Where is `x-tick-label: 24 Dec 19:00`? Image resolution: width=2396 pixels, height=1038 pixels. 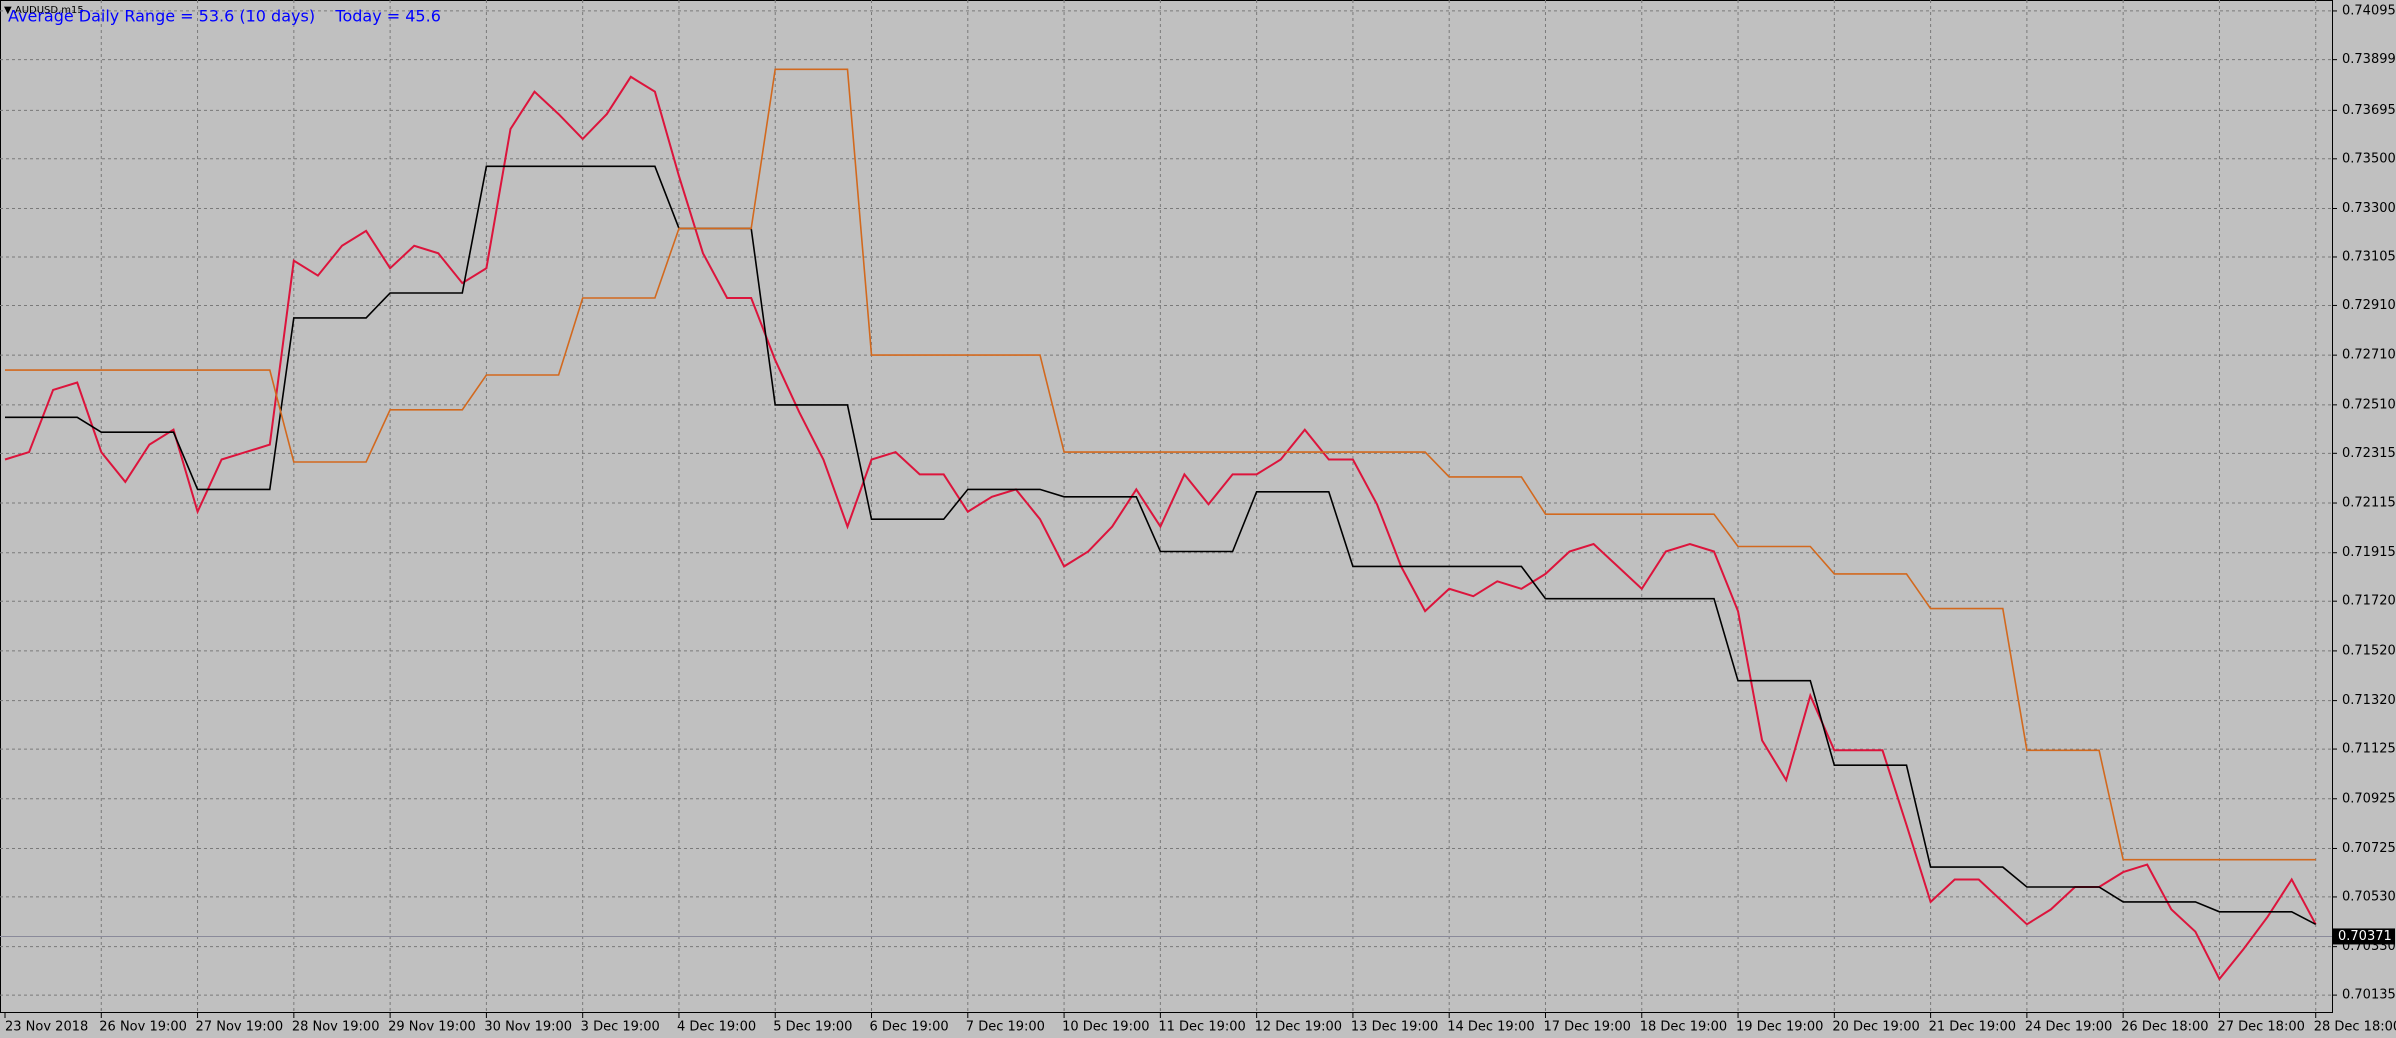 x-tick-label: 24 Dec 19:00 is located at coordinates (2068, 1027).